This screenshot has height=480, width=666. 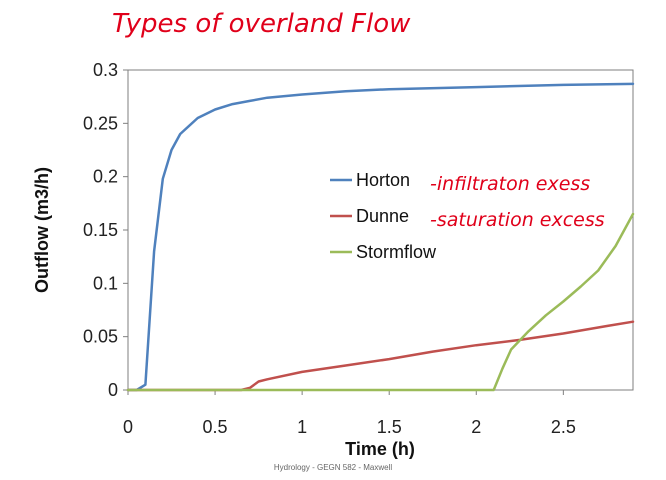 What do you see at coordinates (333, 467) in the screenshot?
I see `footer: Hydrology - GEGN 582 - Maxwell` at bounding box center [333, 467].